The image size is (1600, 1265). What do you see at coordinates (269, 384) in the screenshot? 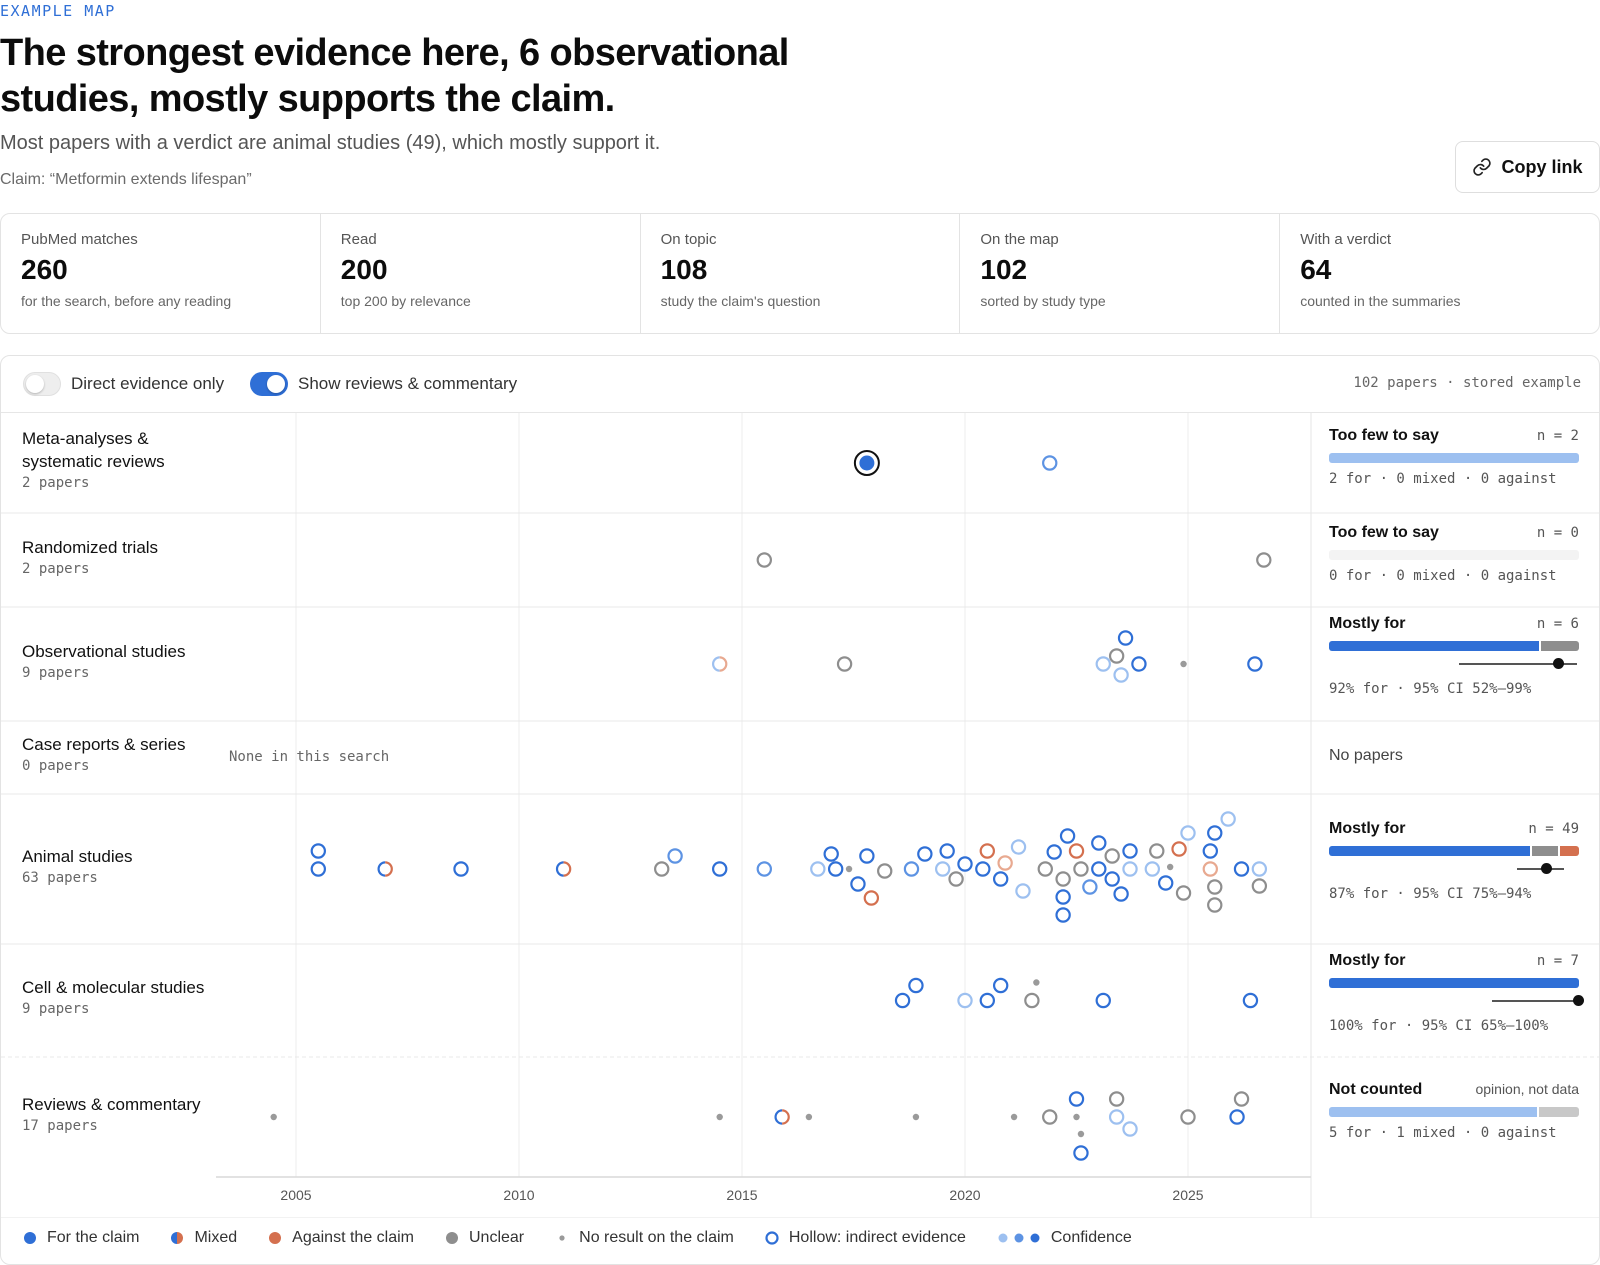
I see `show-reviews-switch` at bounding box center [269, 384].